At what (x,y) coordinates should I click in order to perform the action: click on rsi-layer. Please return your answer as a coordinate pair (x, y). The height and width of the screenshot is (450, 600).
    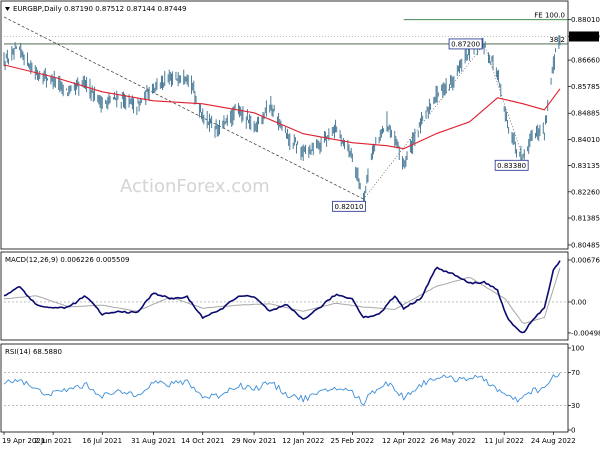
    Looking at the image, I should click on (285, 389).